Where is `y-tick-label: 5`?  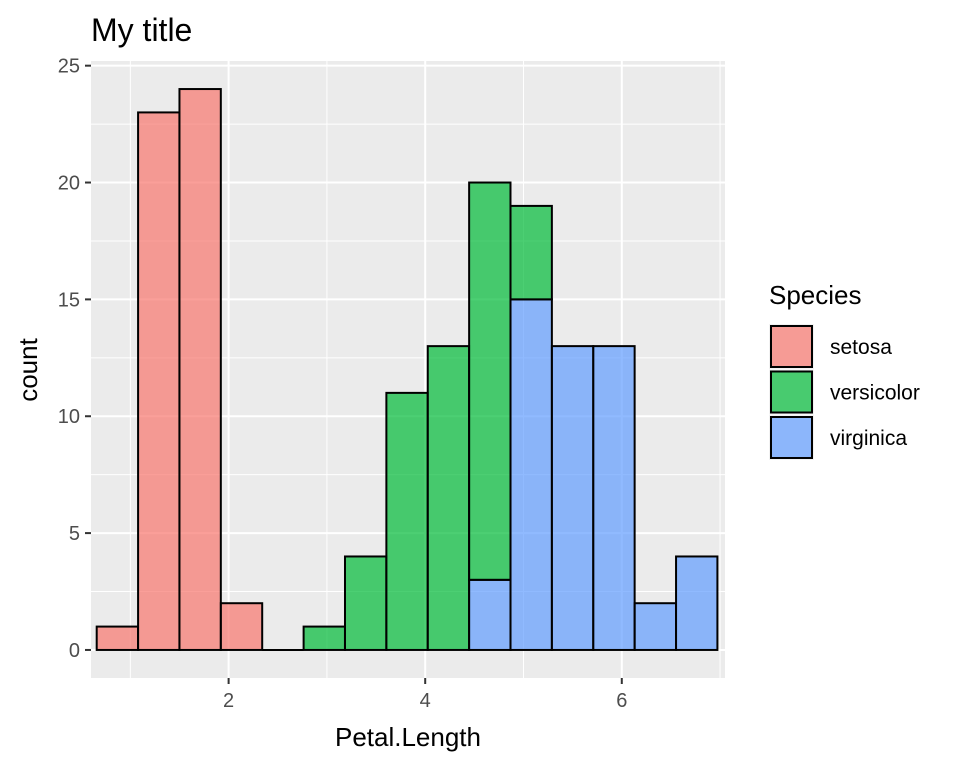
y-tick-label: 5 is located at coordinates (74, 534).